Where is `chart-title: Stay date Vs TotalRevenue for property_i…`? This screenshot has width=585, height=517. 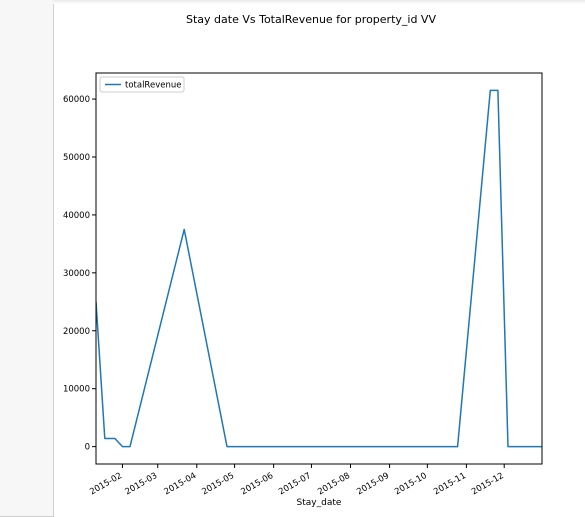 chart-title: Stay date Vs TotalRevenue for property_i… is located at coordinates (311, 19).